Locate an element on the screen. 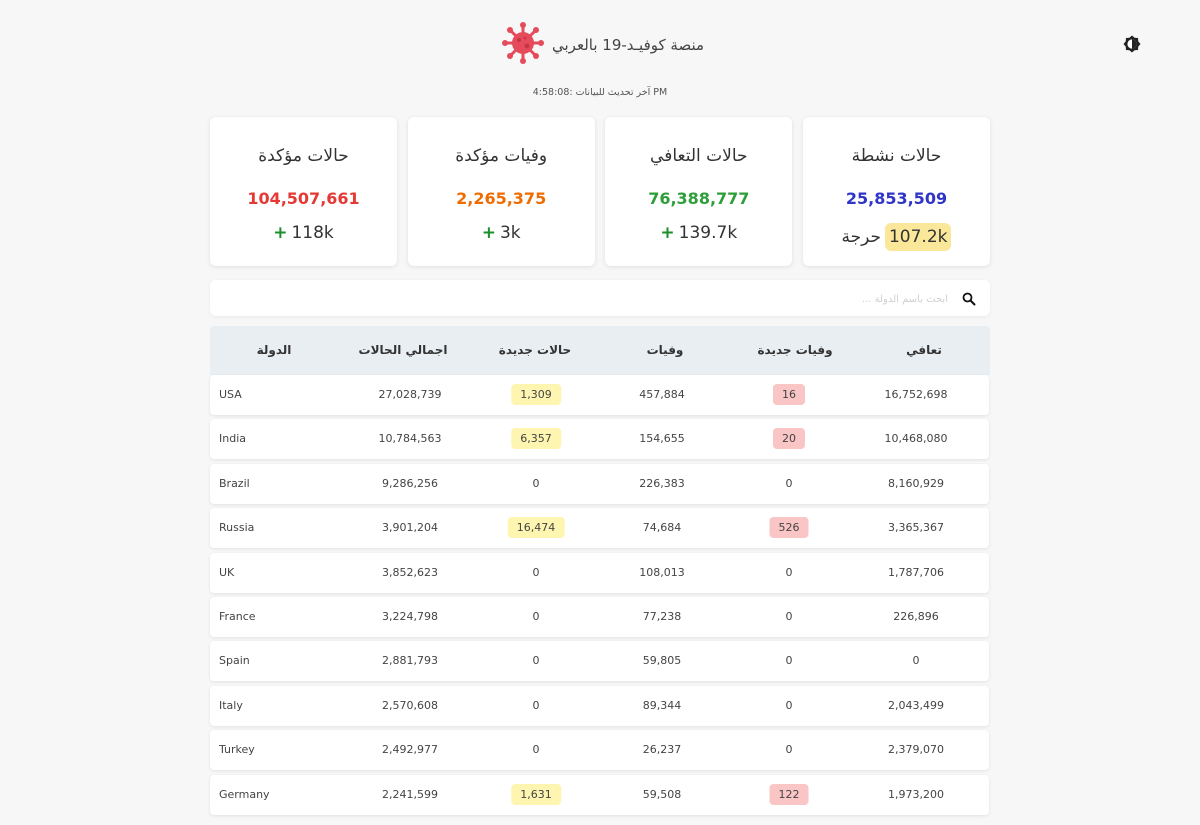 This screenshot has width=1200, height=825. cell-country: Russia is located at coordinates (236, 528).